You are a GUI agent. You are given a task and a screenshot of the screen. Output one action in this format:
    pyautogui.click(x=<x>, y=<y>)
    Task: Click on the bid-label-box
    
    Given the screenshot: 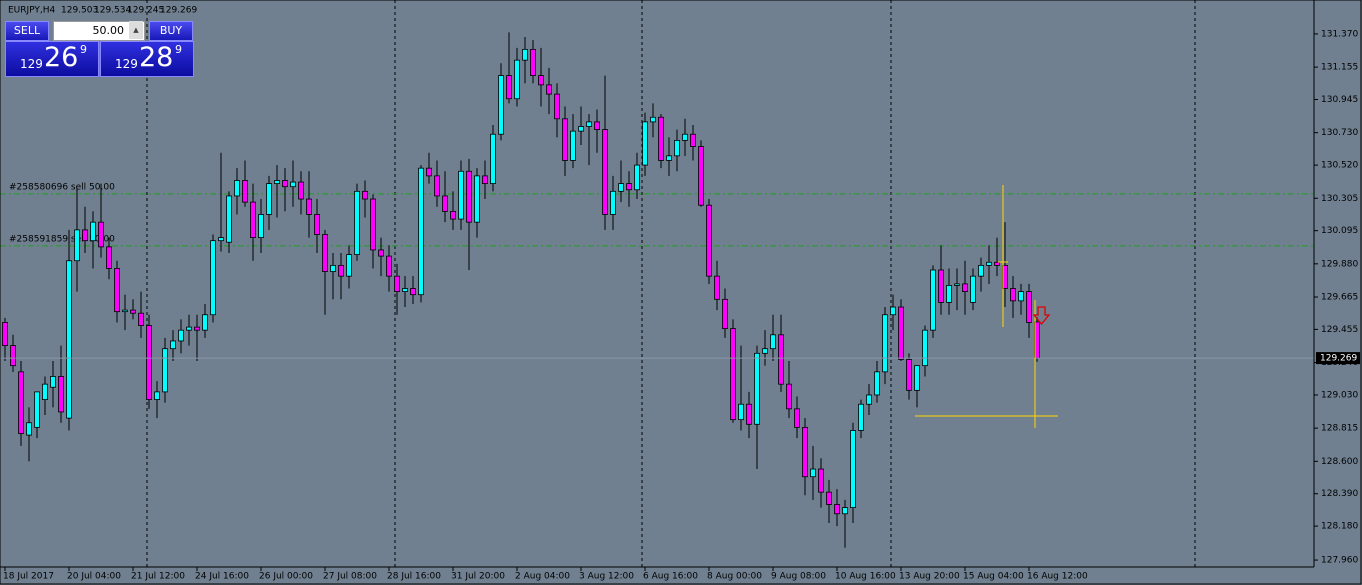 What is the action you would take?
    pyautogui.click(x=1338, y=358)
    